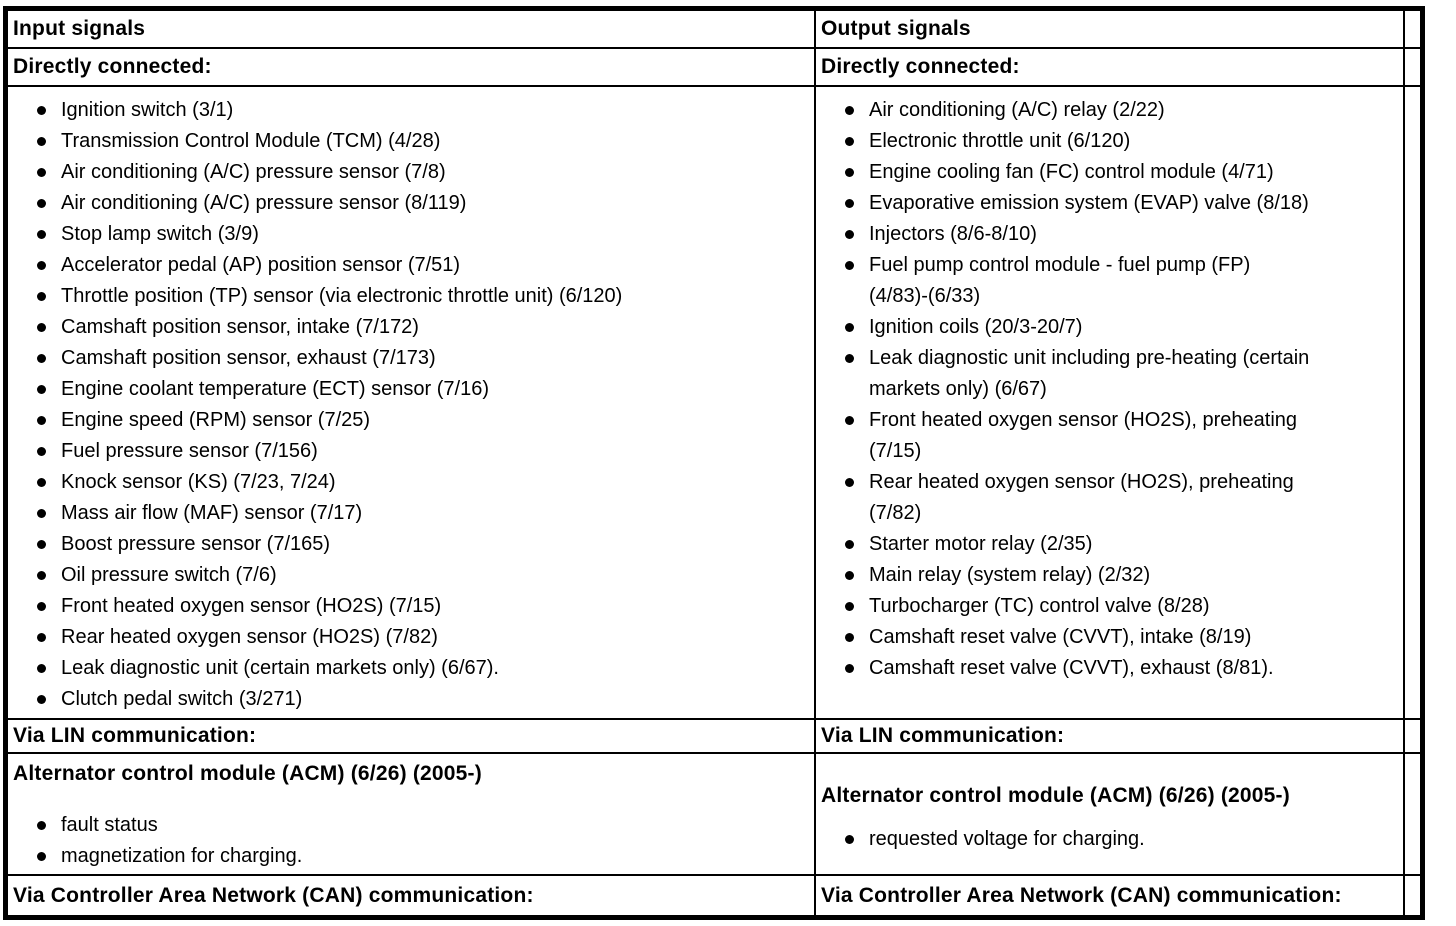  Describe the element at coordinates (411, 856) in the screenshot. I see `list-item: magnetization for charging.` at that location.